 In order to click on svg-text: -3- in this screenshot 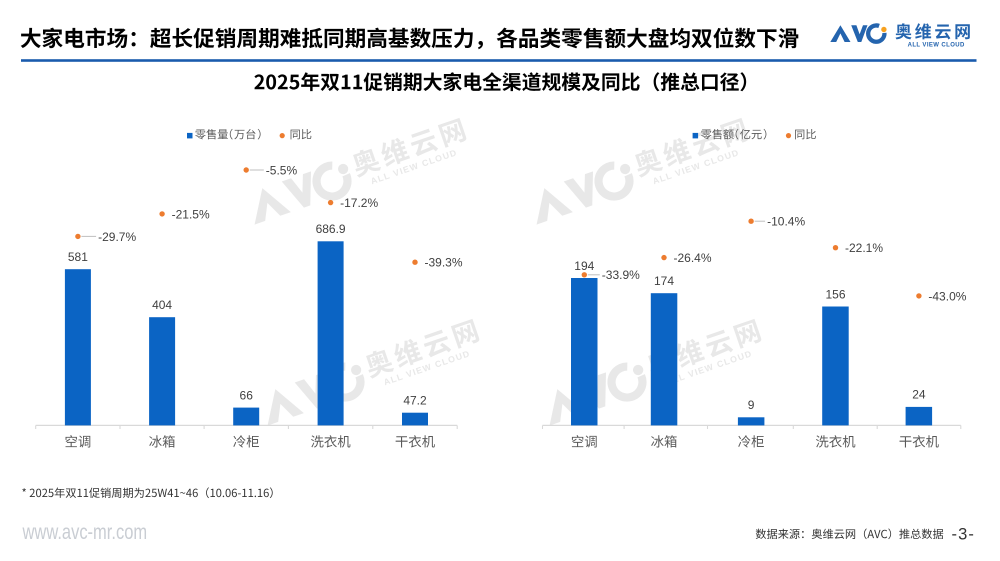, I will do `click(963, 534)`.